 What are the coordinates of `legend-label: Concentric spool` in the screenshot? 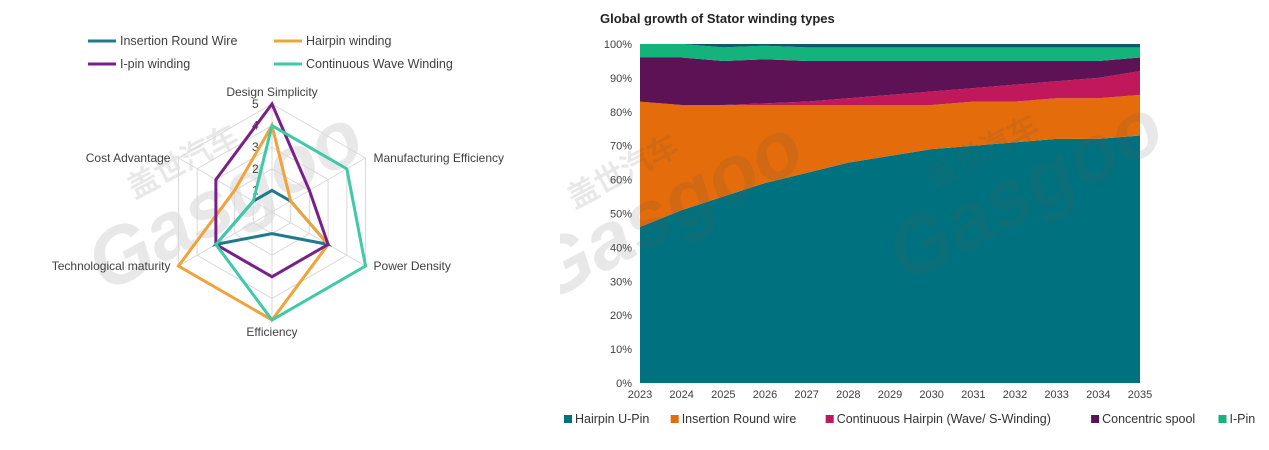 It's located at (1148, 419).